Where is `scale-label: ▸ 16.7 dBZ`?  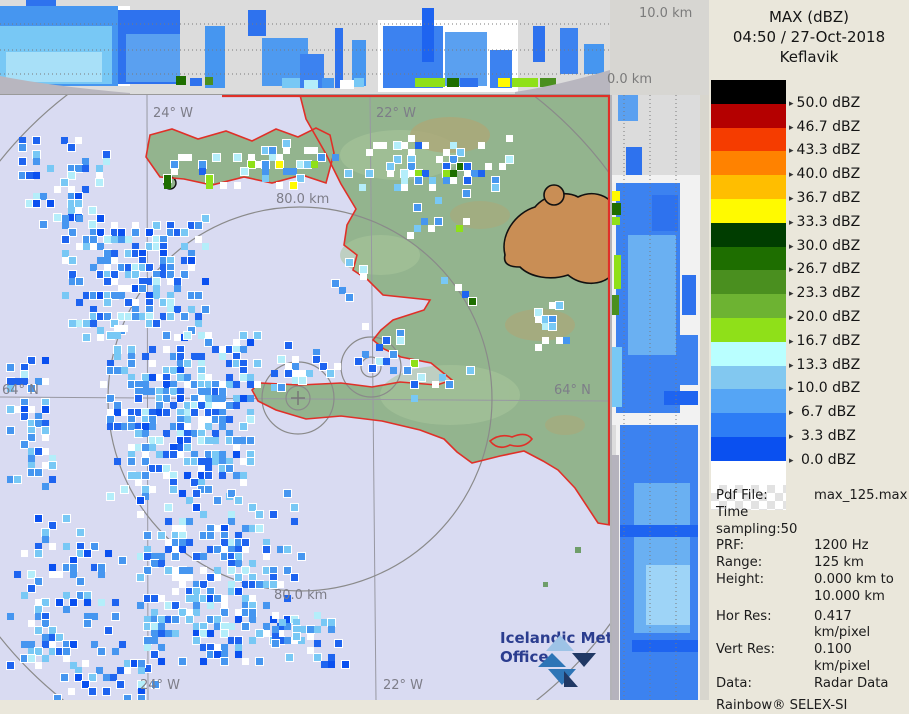 scale-label: ▸ 16.7 dBZ is located at coordinates (825, 340).